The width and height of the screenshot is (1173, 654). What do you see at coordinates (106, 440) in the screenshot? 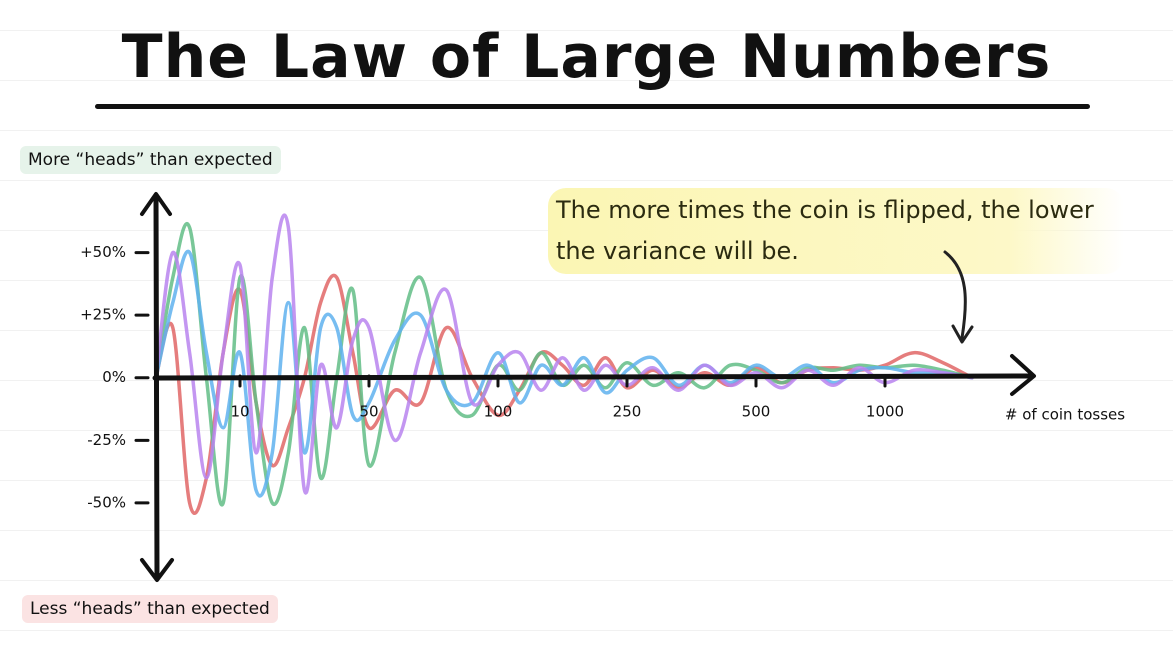
I see `y-tick-label: -25%` at bounding box center [106, 440].